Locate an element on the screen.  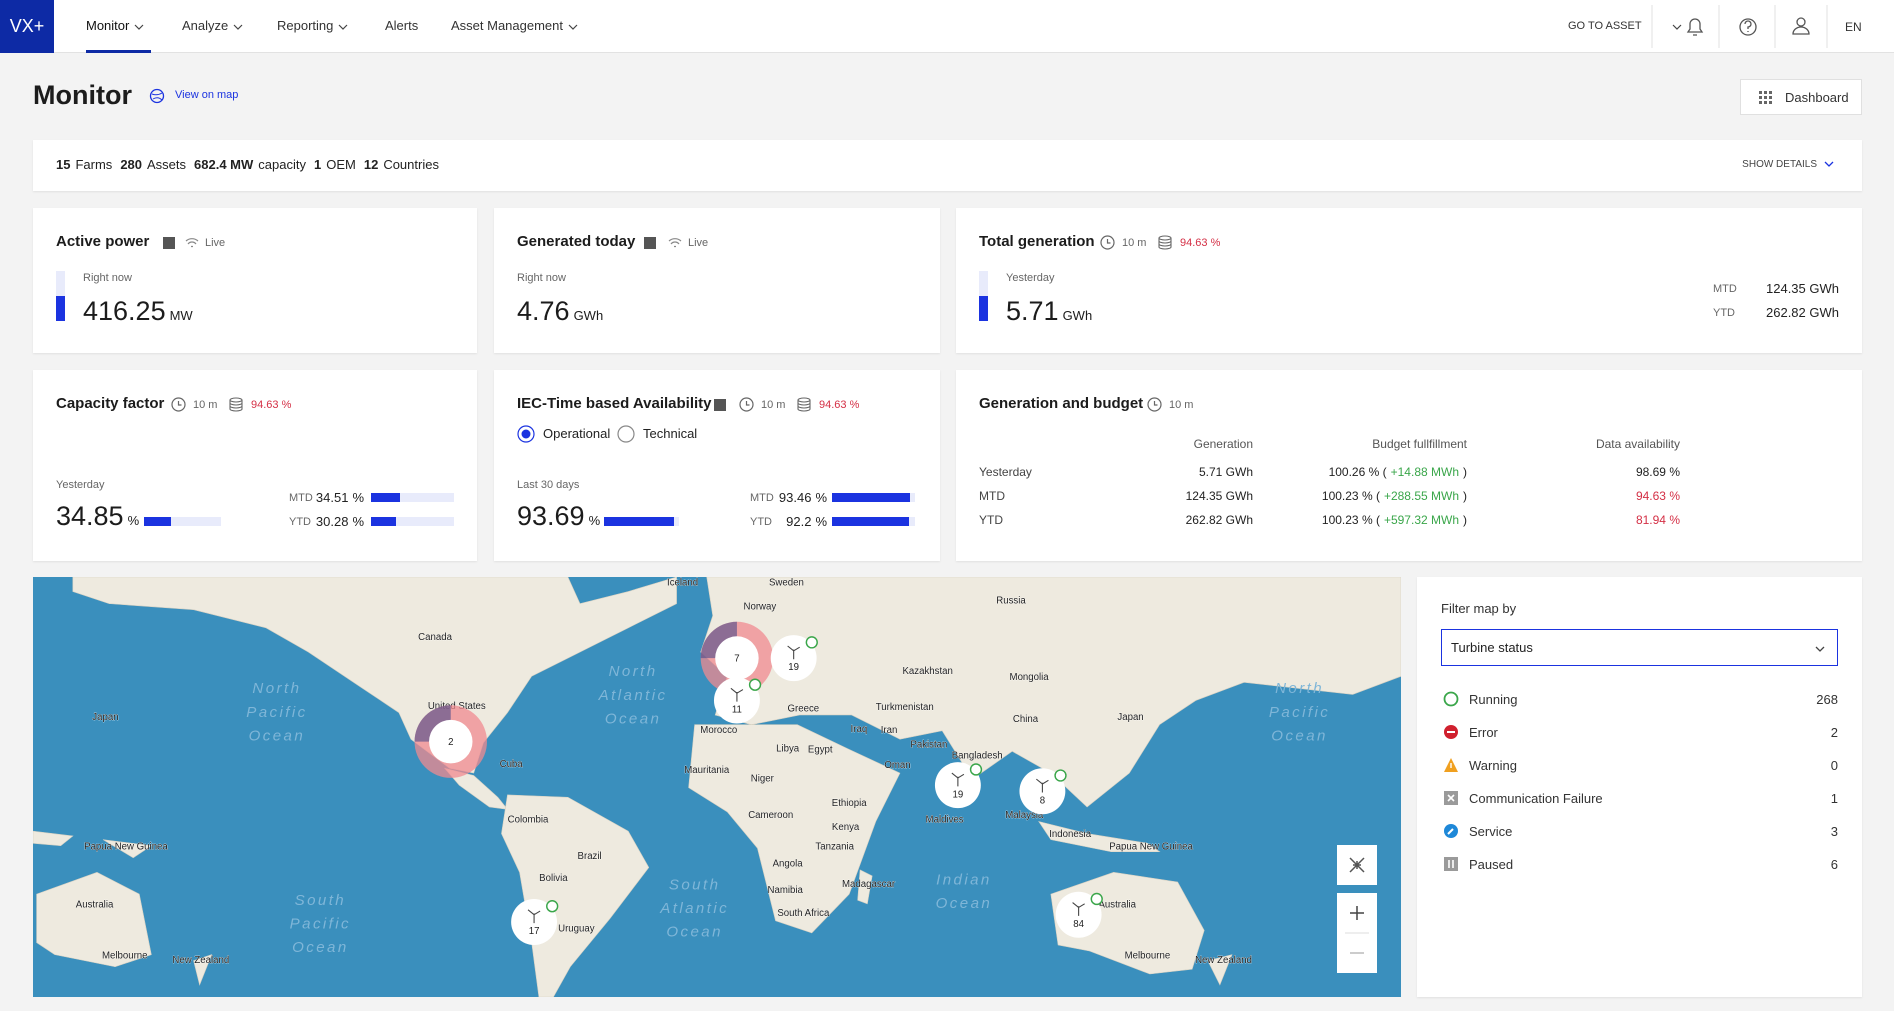
value: 4.76 GWh is located at coordinates (560, 311).